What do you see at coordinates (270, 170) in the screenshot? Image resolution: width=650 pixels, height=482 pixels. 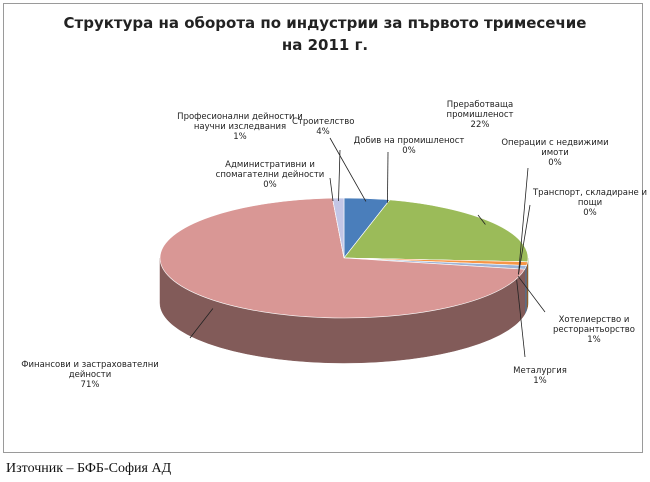 I see `slice-name: Административни и спомагателни дейности` at bounding box center [270, 170].